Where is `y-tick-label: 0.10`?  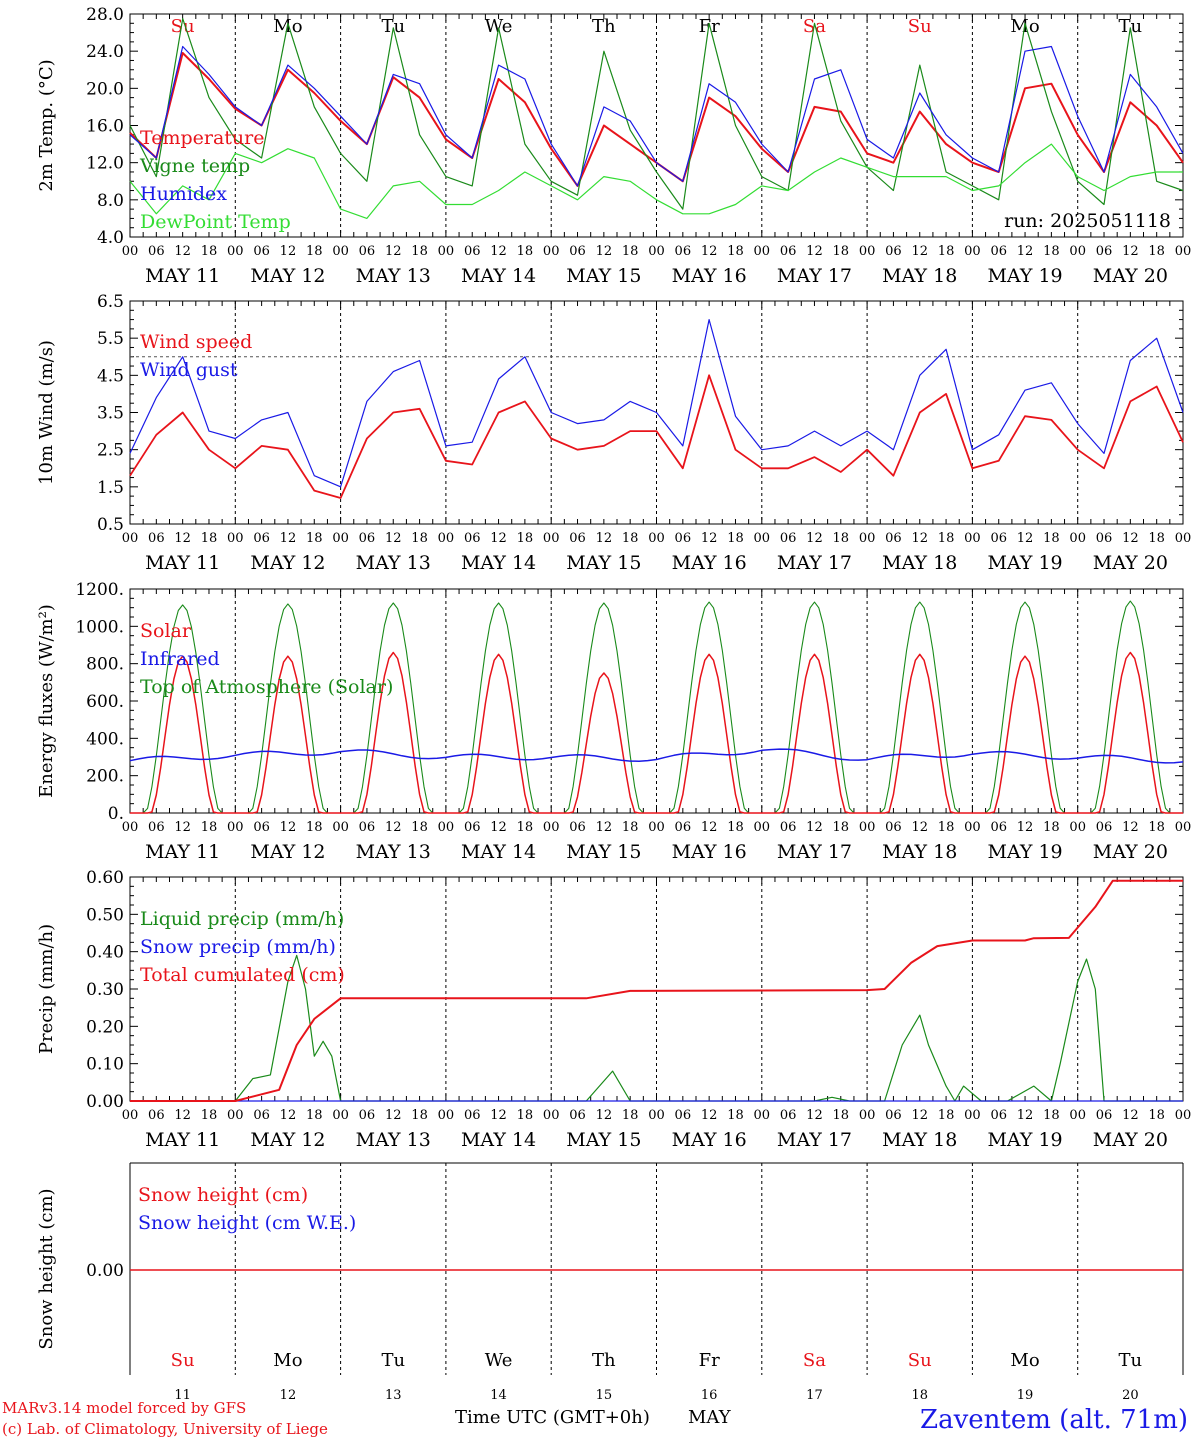
y-tick-label: 0.10 is located at coordinates (105, 1065).